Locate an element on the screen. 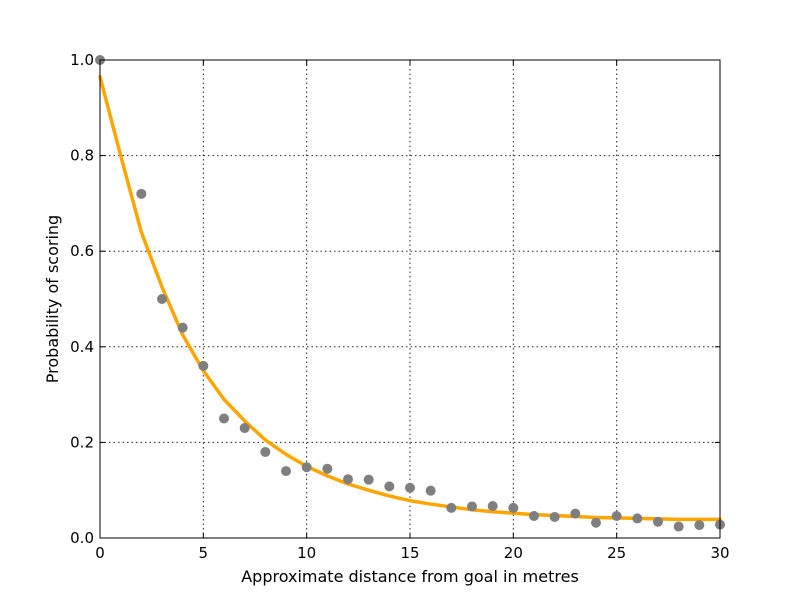  x-tick-label: 25 is located at coordinates (616, 553).